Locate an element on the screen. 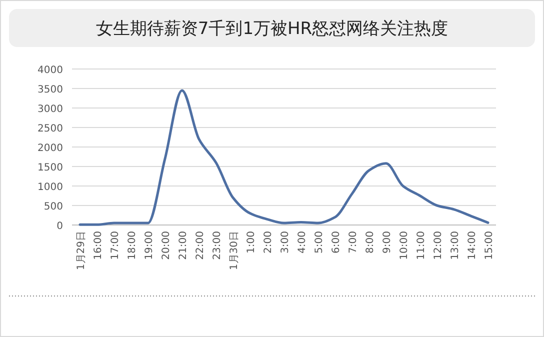 The image size is (544, 337). y-tick-label: 2500 is located at coordinates (50, 129).